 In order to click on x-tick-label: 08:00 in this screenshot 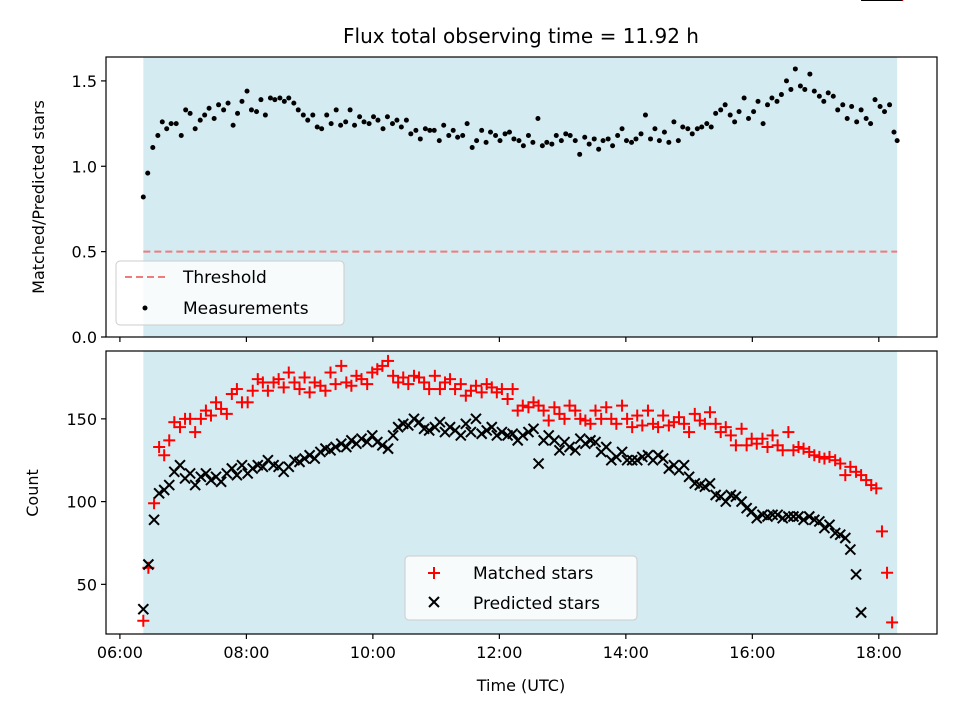, I will do `click(246, 652)`.